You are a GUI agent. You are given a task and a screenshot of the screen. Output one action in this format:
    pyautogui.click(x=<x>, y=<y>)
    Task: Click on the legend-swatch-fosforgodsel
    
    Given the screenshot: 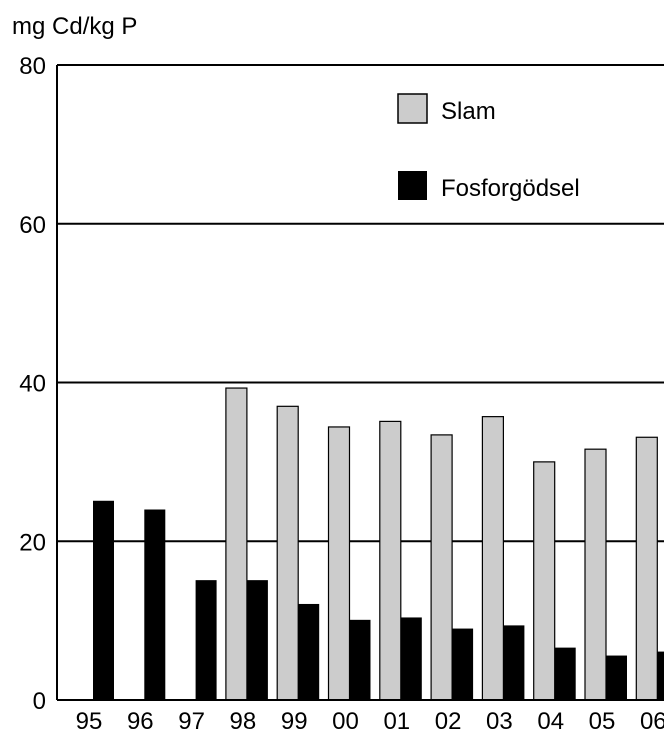 What is the action you would take?
    pyautogui.click(x=412, y=185)
    